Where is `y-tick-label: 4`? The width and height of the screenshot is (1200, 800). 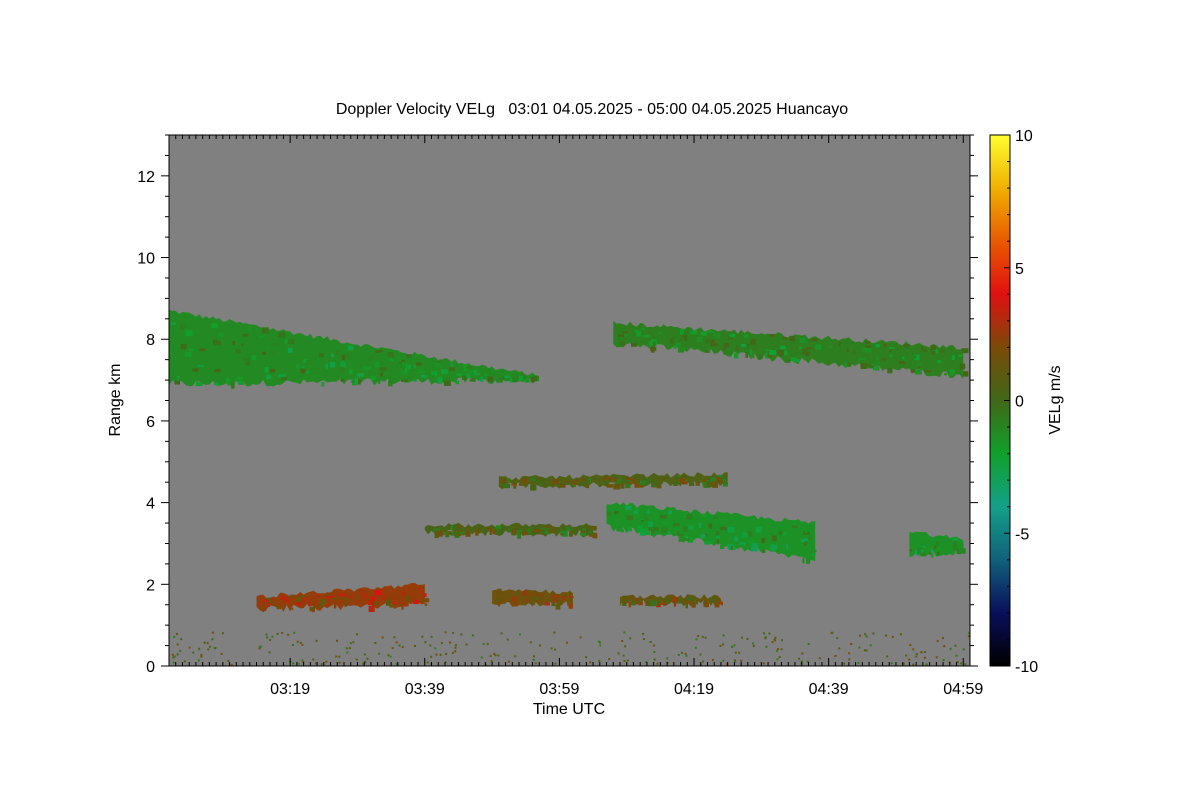 y-tick-label: 4 is located at coordinates (150, 504).